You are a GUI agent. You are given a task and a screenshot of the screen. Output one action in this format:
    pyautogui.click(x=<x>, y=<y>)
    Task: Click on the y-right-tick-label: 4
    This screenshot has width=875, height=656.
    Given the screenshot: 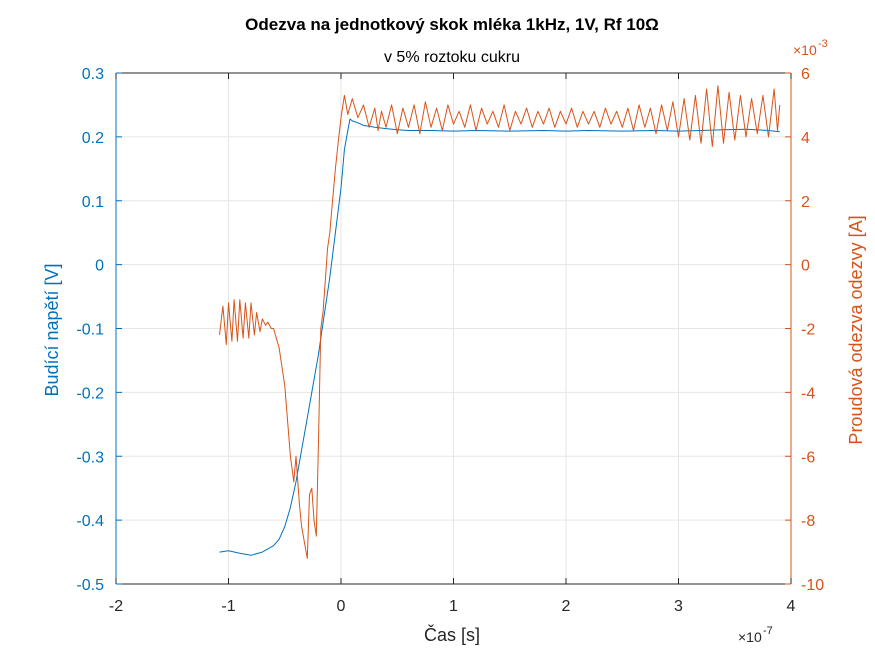 What is the action you would take?
    pyautogui.click(x=805, y=138)
    